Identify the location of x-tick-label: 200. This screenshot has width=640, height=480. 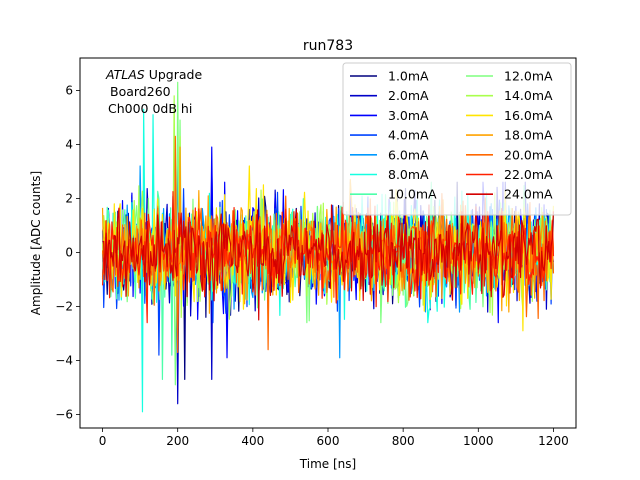
(177, 441).